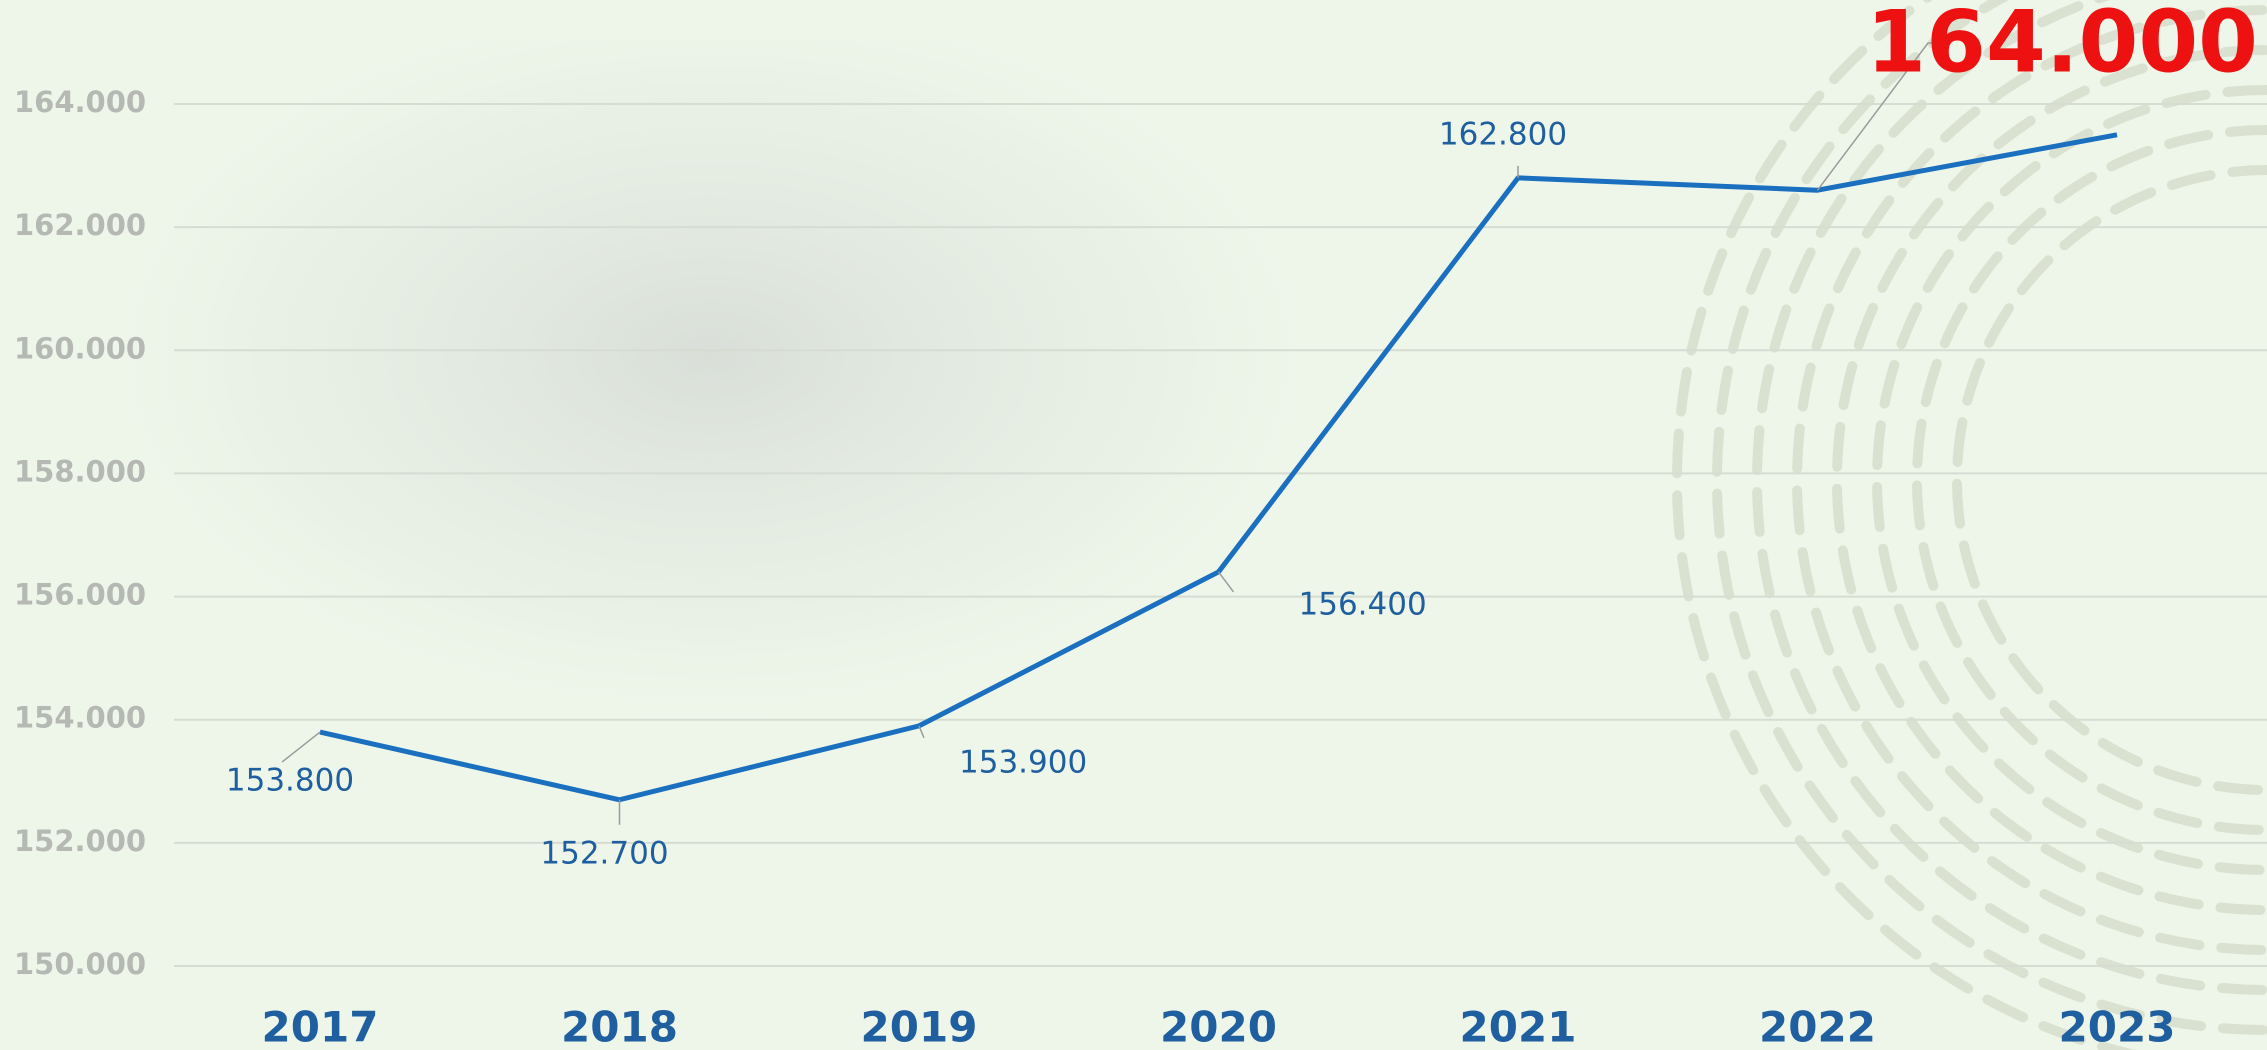 The width and height of the screenshot is (2267, 1050). I want to click on data-label: 156.400, so click(1363, 604).